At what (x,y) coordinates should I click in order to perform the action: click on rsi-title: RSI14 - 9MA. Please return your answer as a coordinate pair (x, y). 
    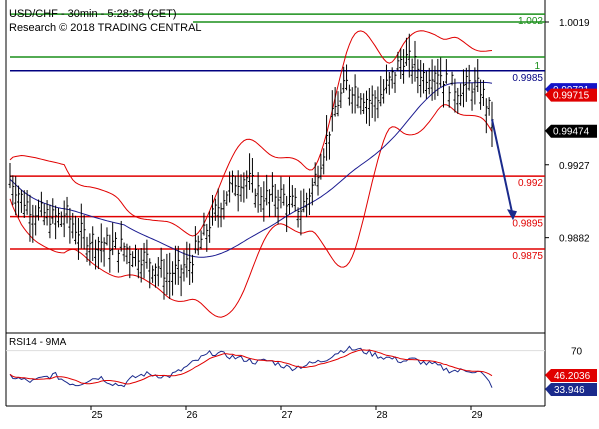
    Looking at the image, I should click on (38, 342).